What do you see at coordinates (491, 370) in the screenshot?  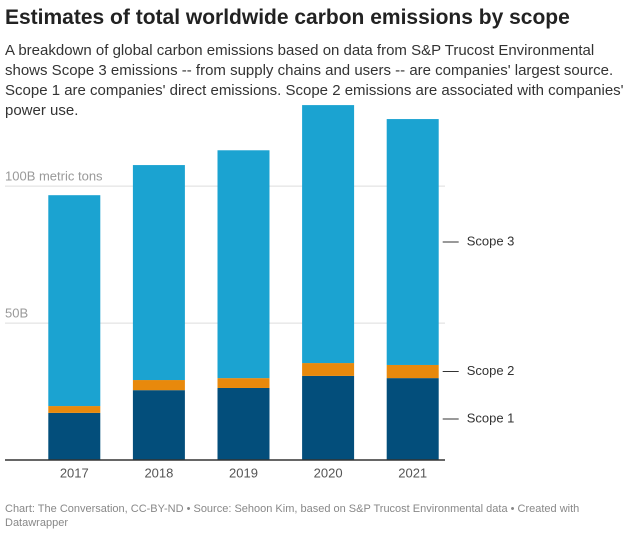 I see `legend-label: Scope 2` at bounding box center [491, 370].